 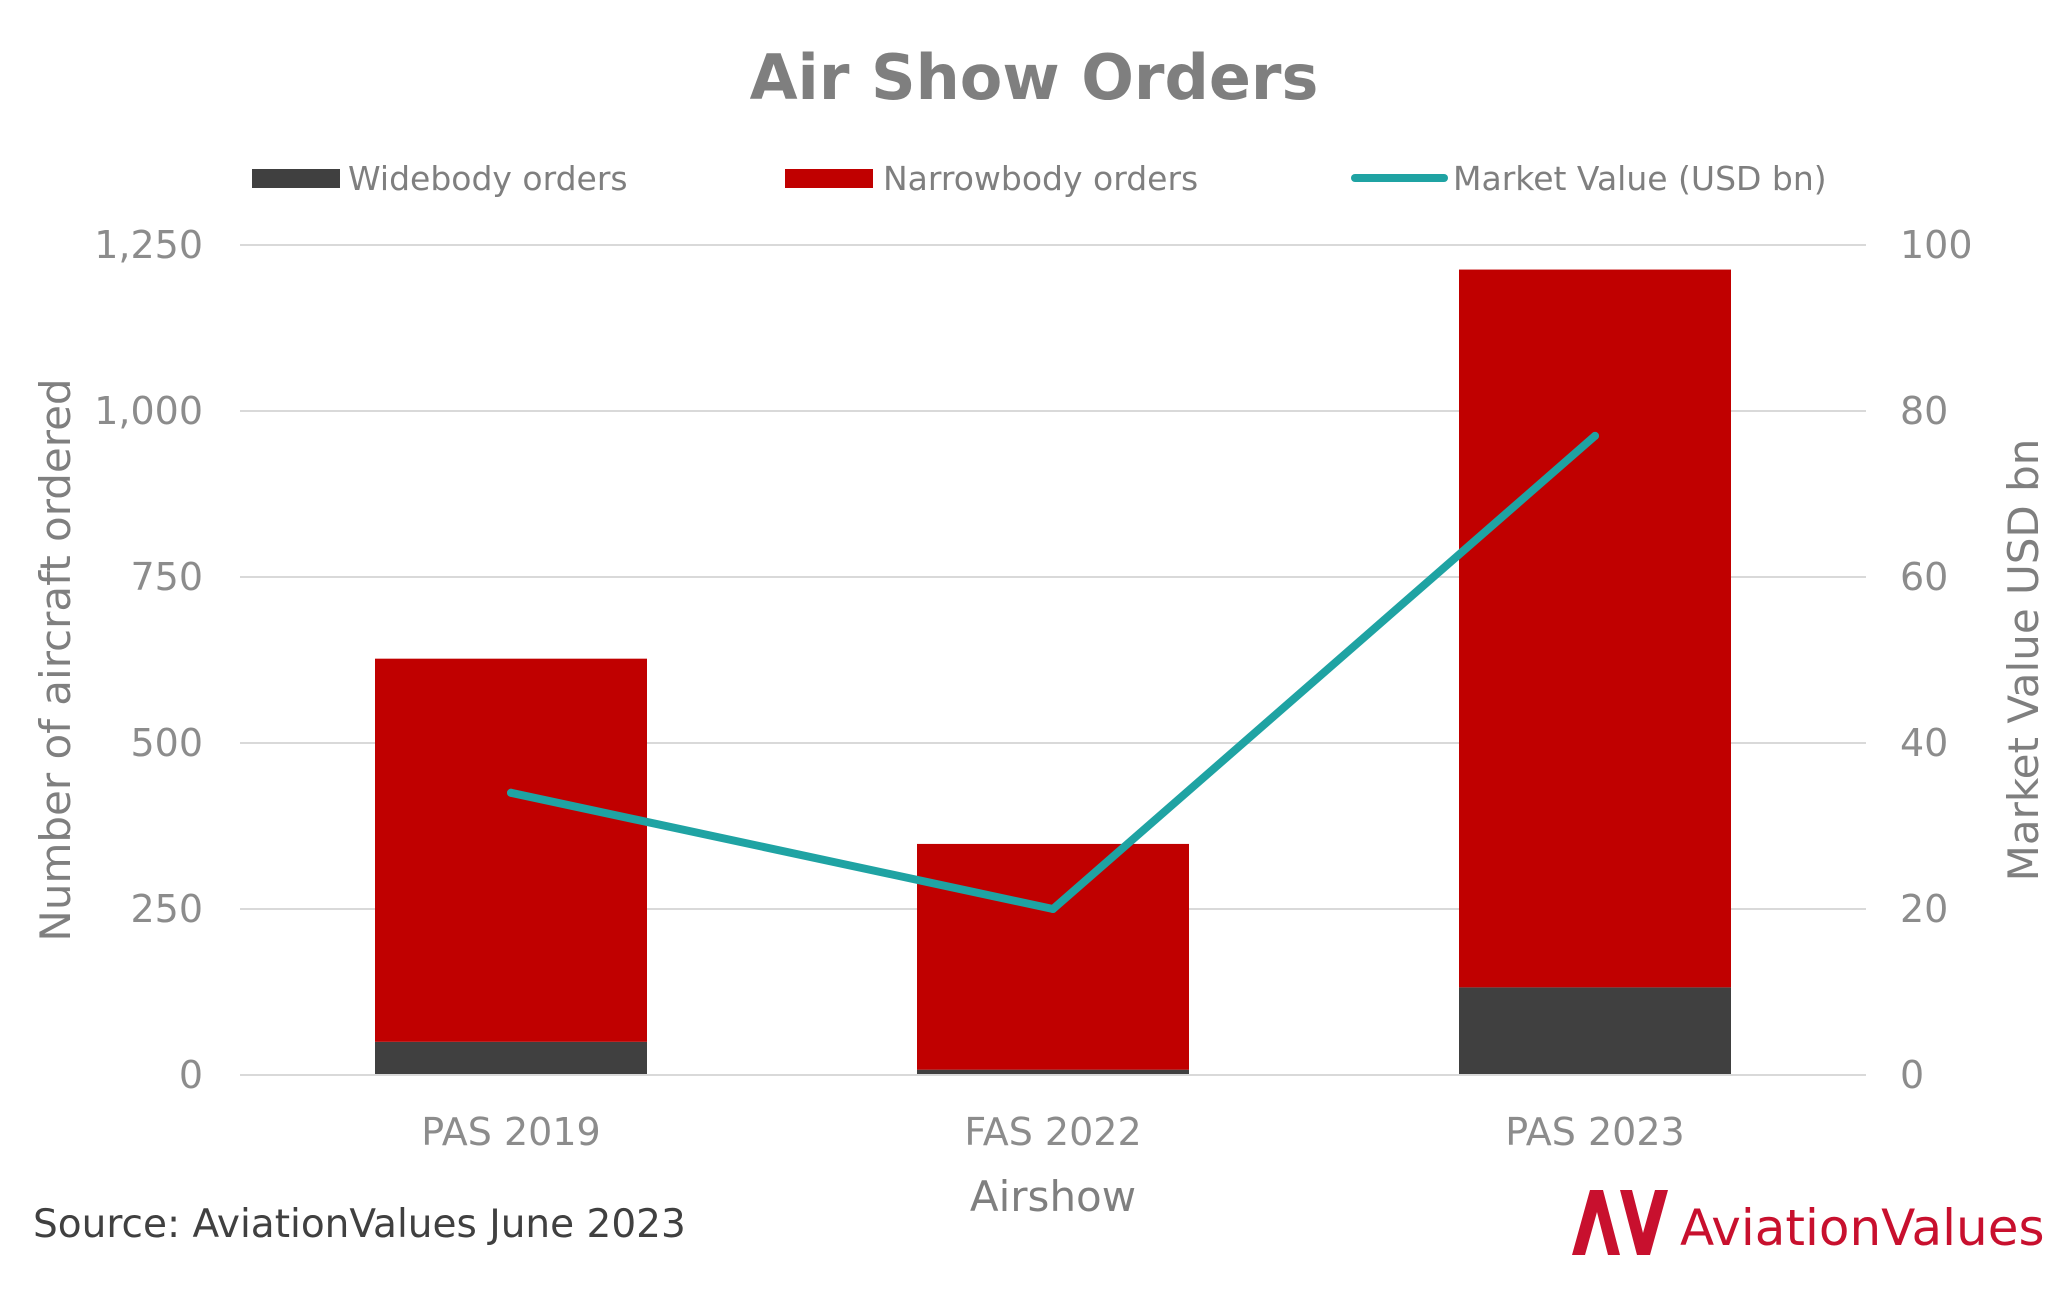 What do you see at coordinates (191, 1075) in the screenshot?
I see `y-tick-label: 0` at bounding box center [191, 1075].